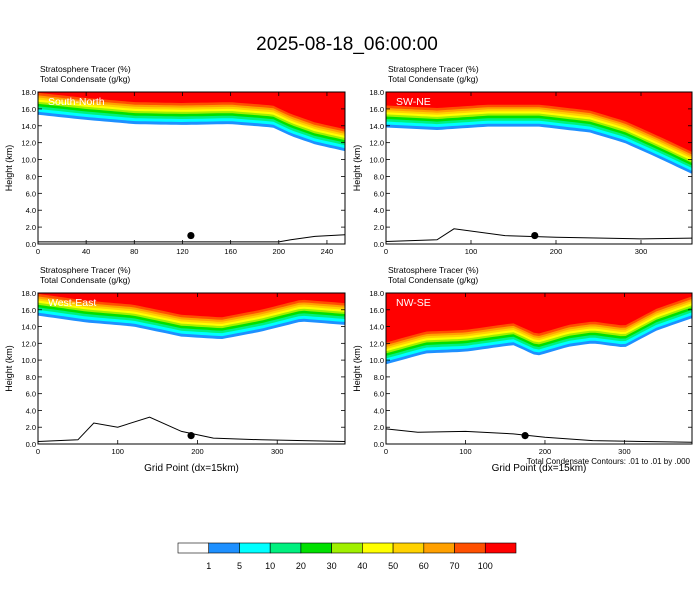 The width and height of the screenshot is (695, 612). What do you see at coordinates (182, 251) in the screenshot?
I see `x-tick-label: 120` at bounding box center [182, 251].